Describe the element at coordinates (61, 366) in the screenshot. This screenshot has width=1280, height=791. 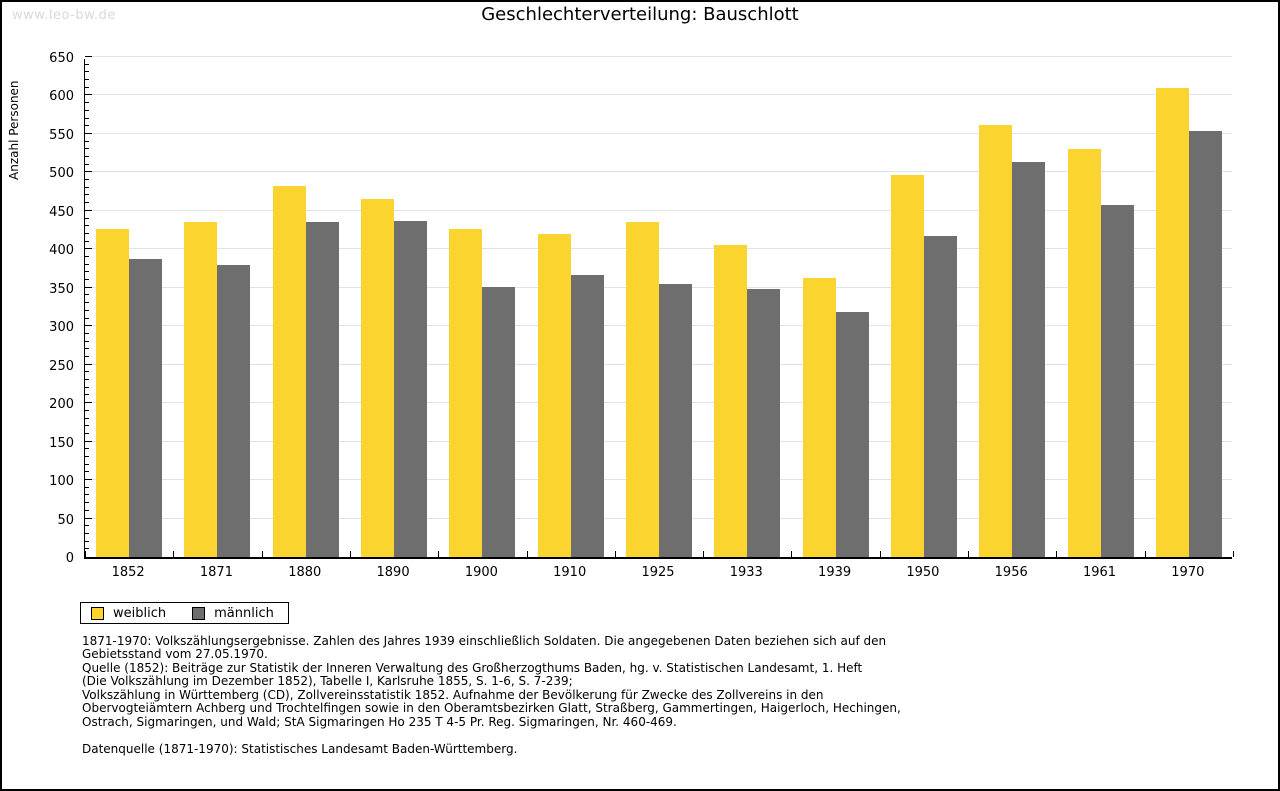
I see `y-tick-label-250: 250` at that location.